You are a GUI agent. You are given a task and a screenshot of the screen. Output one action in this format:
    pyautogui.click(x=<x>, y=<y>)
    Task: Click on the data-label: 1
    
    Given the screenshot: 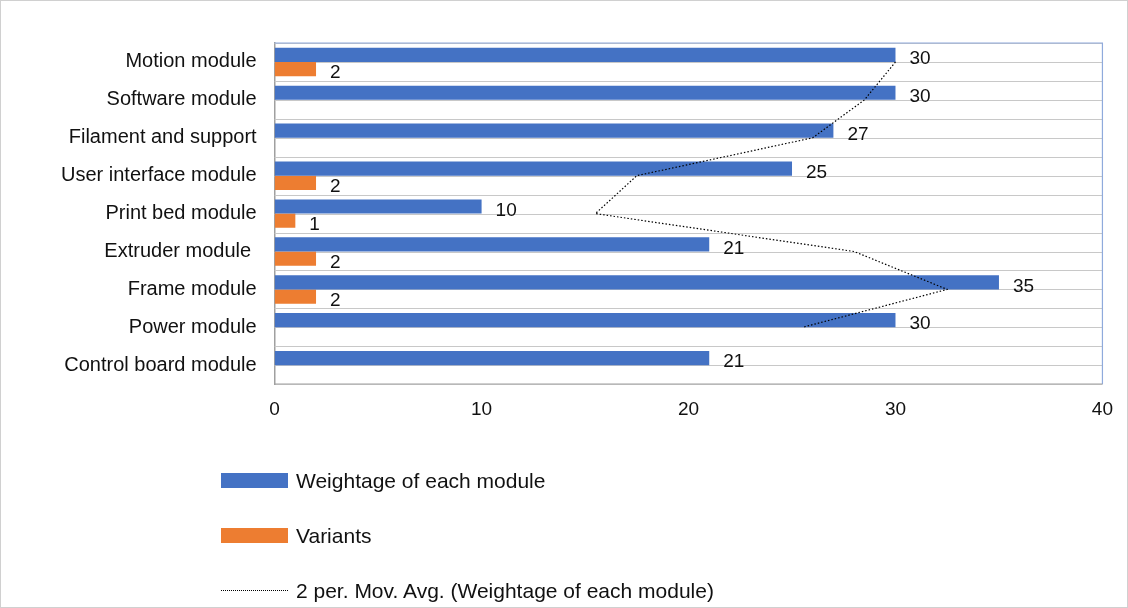 What is the action you would take?
    pyautogui.click(x=314, y=223)
    